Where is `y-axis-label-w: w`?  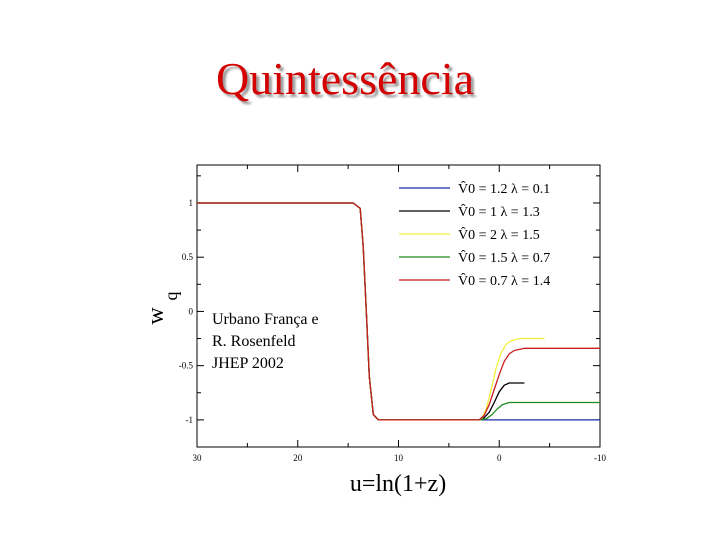 y-axis-label-w: w is located at coordinates (156, 316).